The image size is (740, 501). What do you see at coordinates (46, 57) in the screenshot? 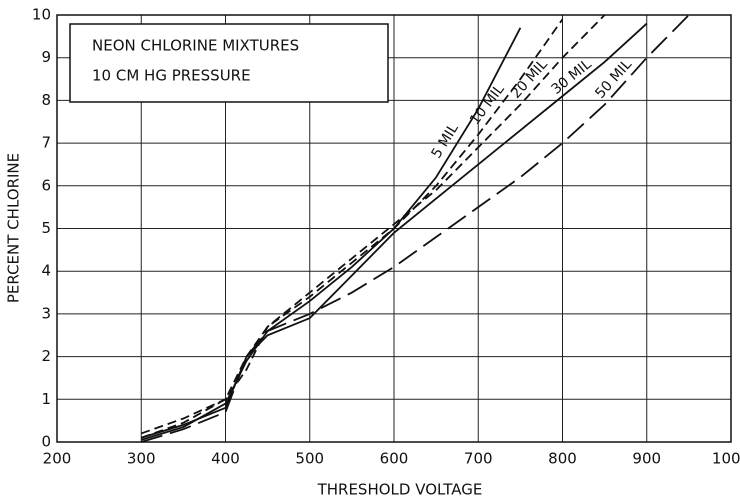
I see `y-tick-label: 9` at bounding box center [46, 57].